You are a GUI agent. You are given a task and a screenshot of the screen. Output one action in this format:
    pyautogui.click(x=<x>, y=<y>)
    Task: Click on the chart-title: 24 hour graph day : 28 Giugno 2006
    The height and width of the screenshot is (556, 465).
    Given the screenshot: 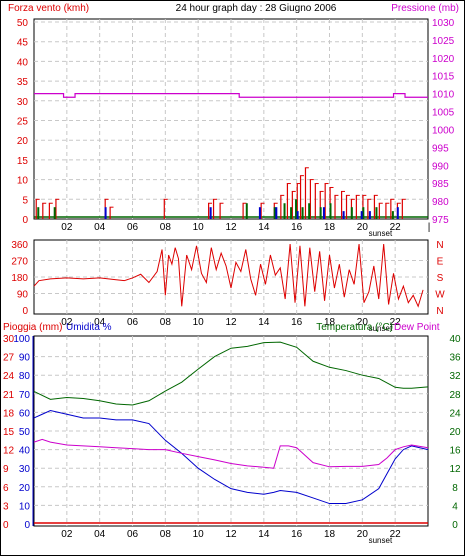 What is the action you would take?
    pyautogui.click(x=256, y=8)
    